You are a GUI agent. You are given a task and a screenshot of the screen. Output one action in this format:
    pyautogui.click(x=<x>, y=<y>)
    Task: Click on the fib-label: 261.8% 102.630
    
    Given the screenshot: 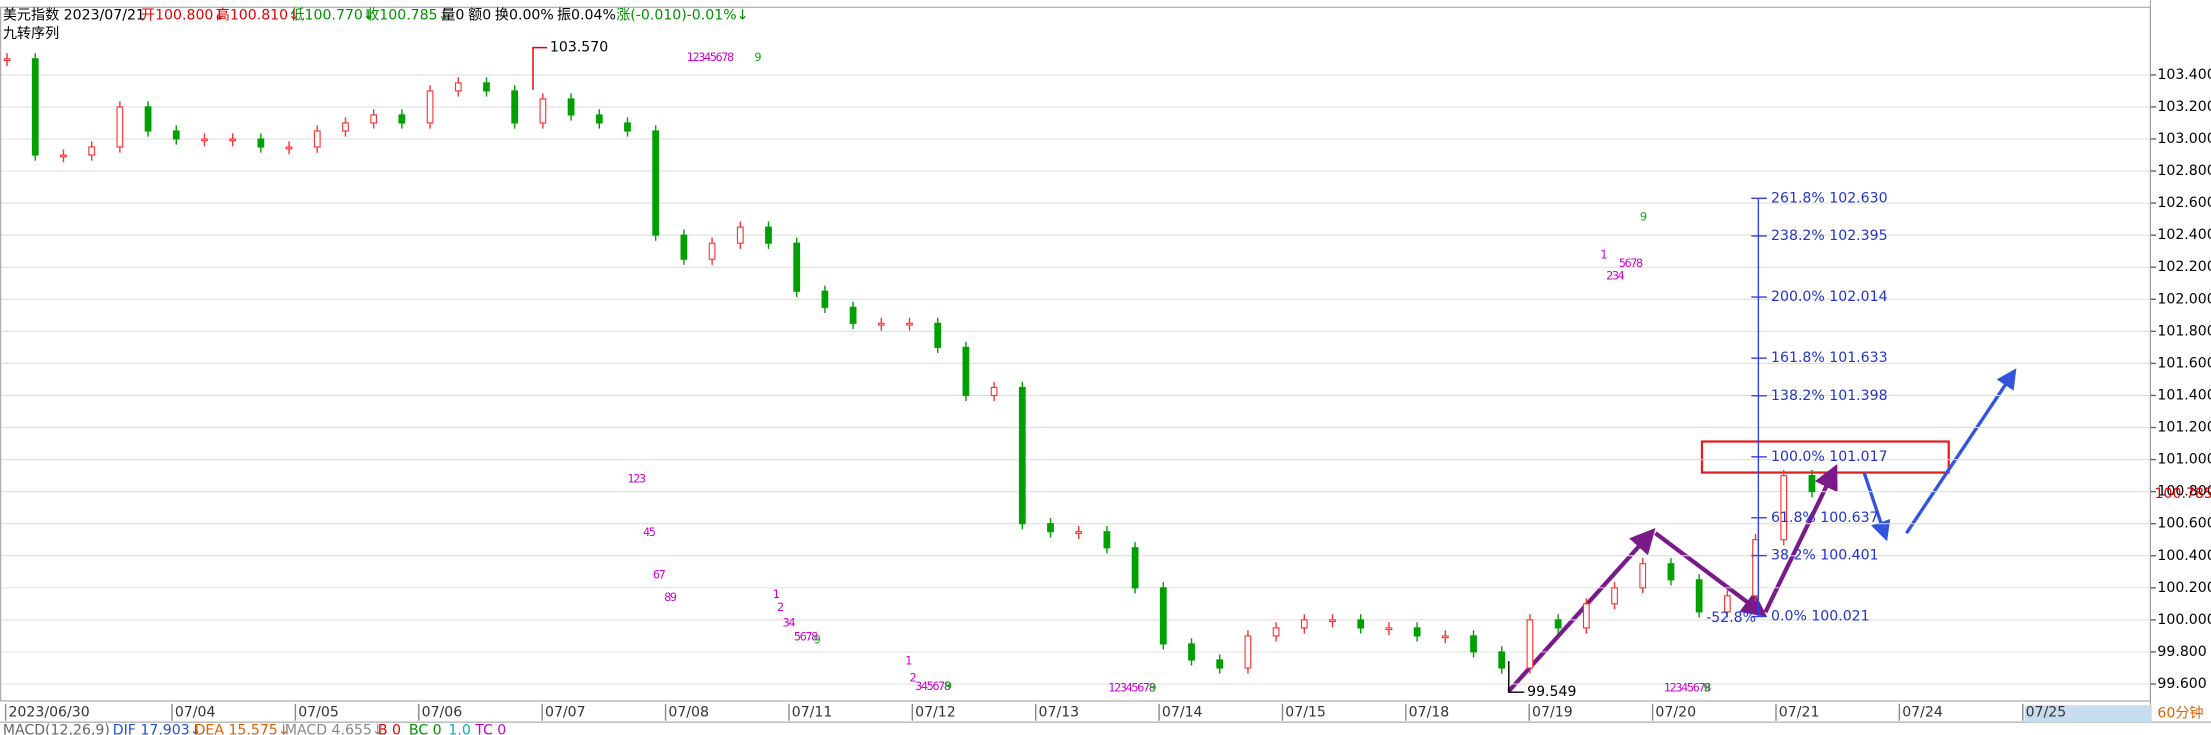 What is the action you would take?
    pyautogui.click(x=1829, y=198)
    